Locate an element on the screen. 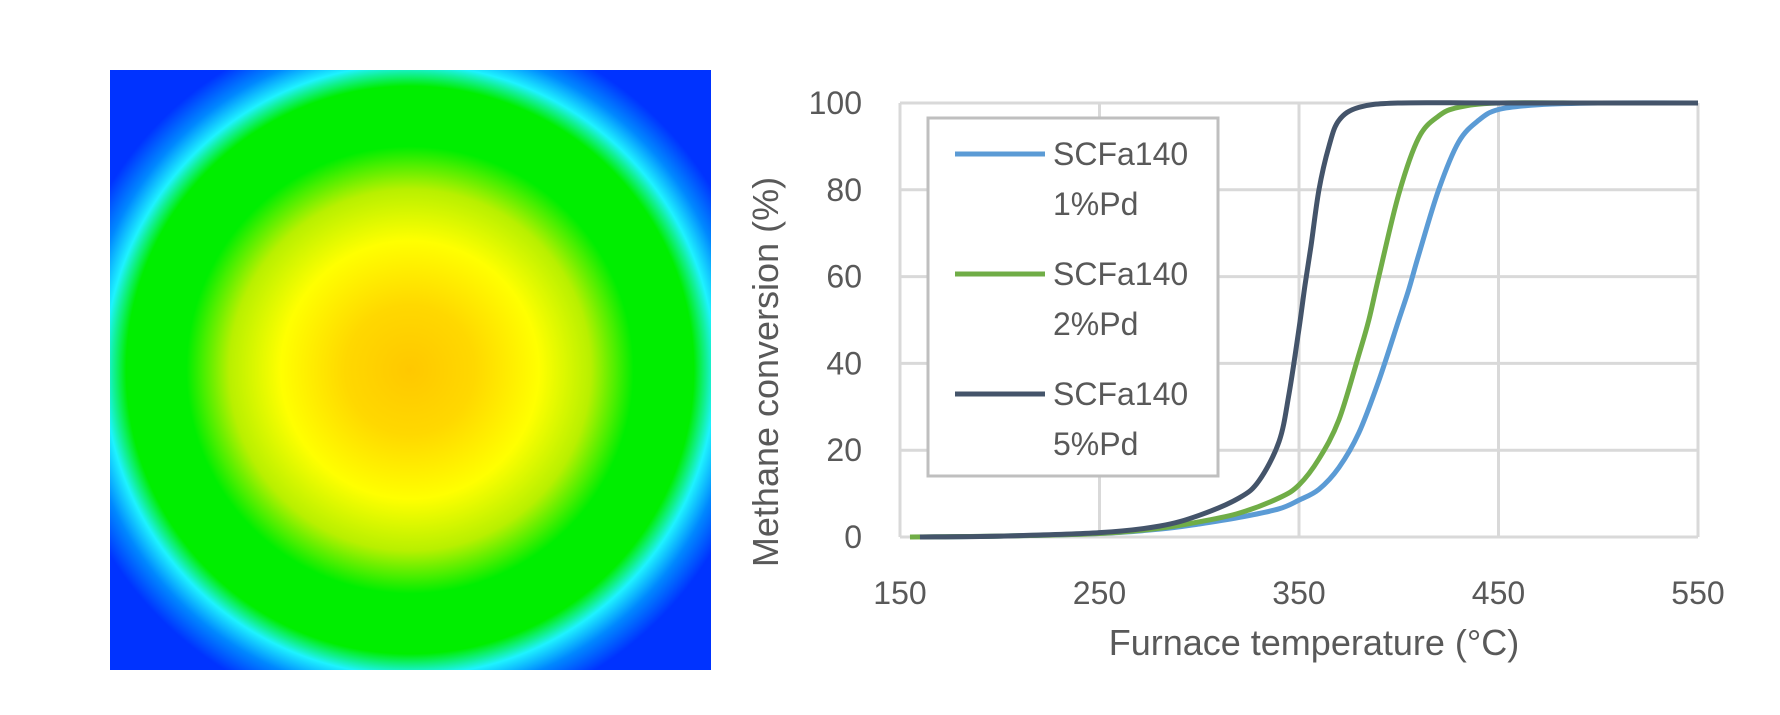 The image size is (1780, 715). legend-label-0: SCFa140 is located at coordinates (1120, 154).